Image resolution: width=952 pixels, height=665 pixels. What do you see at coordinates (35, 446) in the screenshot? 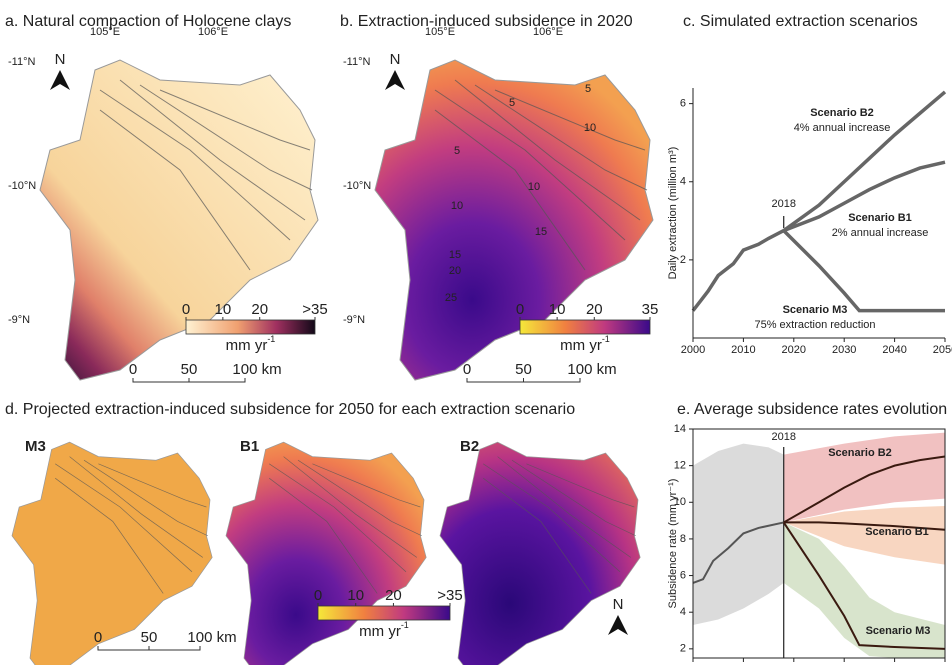
I see `scenario-label: M3` at bounding box center [35, 446].